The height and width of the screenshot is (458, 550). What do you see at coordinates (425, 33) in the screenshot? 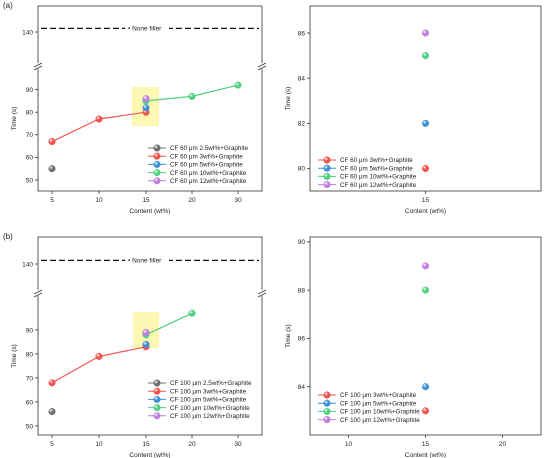
I see `panel-a-zoom-point-cf-60-m-12wt-graphite` at bounding box center [425, 33].